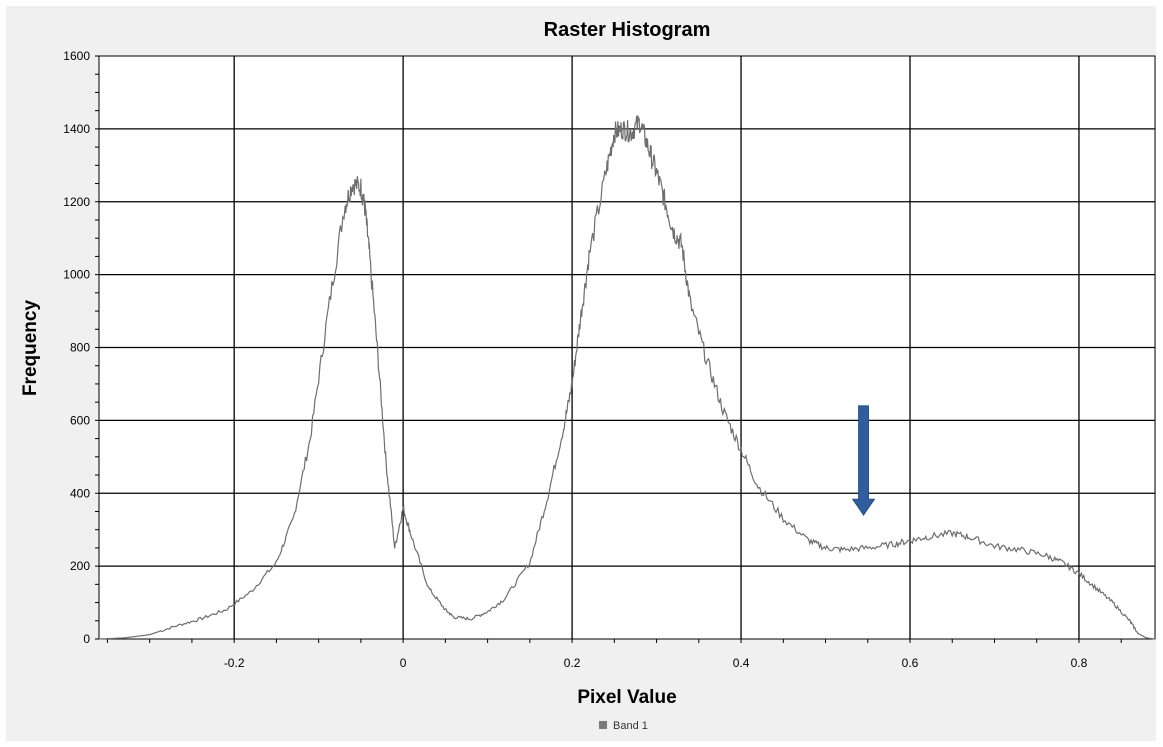 The width and height of the screenshot is (1163, 747). Describe the element at coordinates (630, 726) in the screenshot. I see `legend-label-band-1: Band 1` at that location.